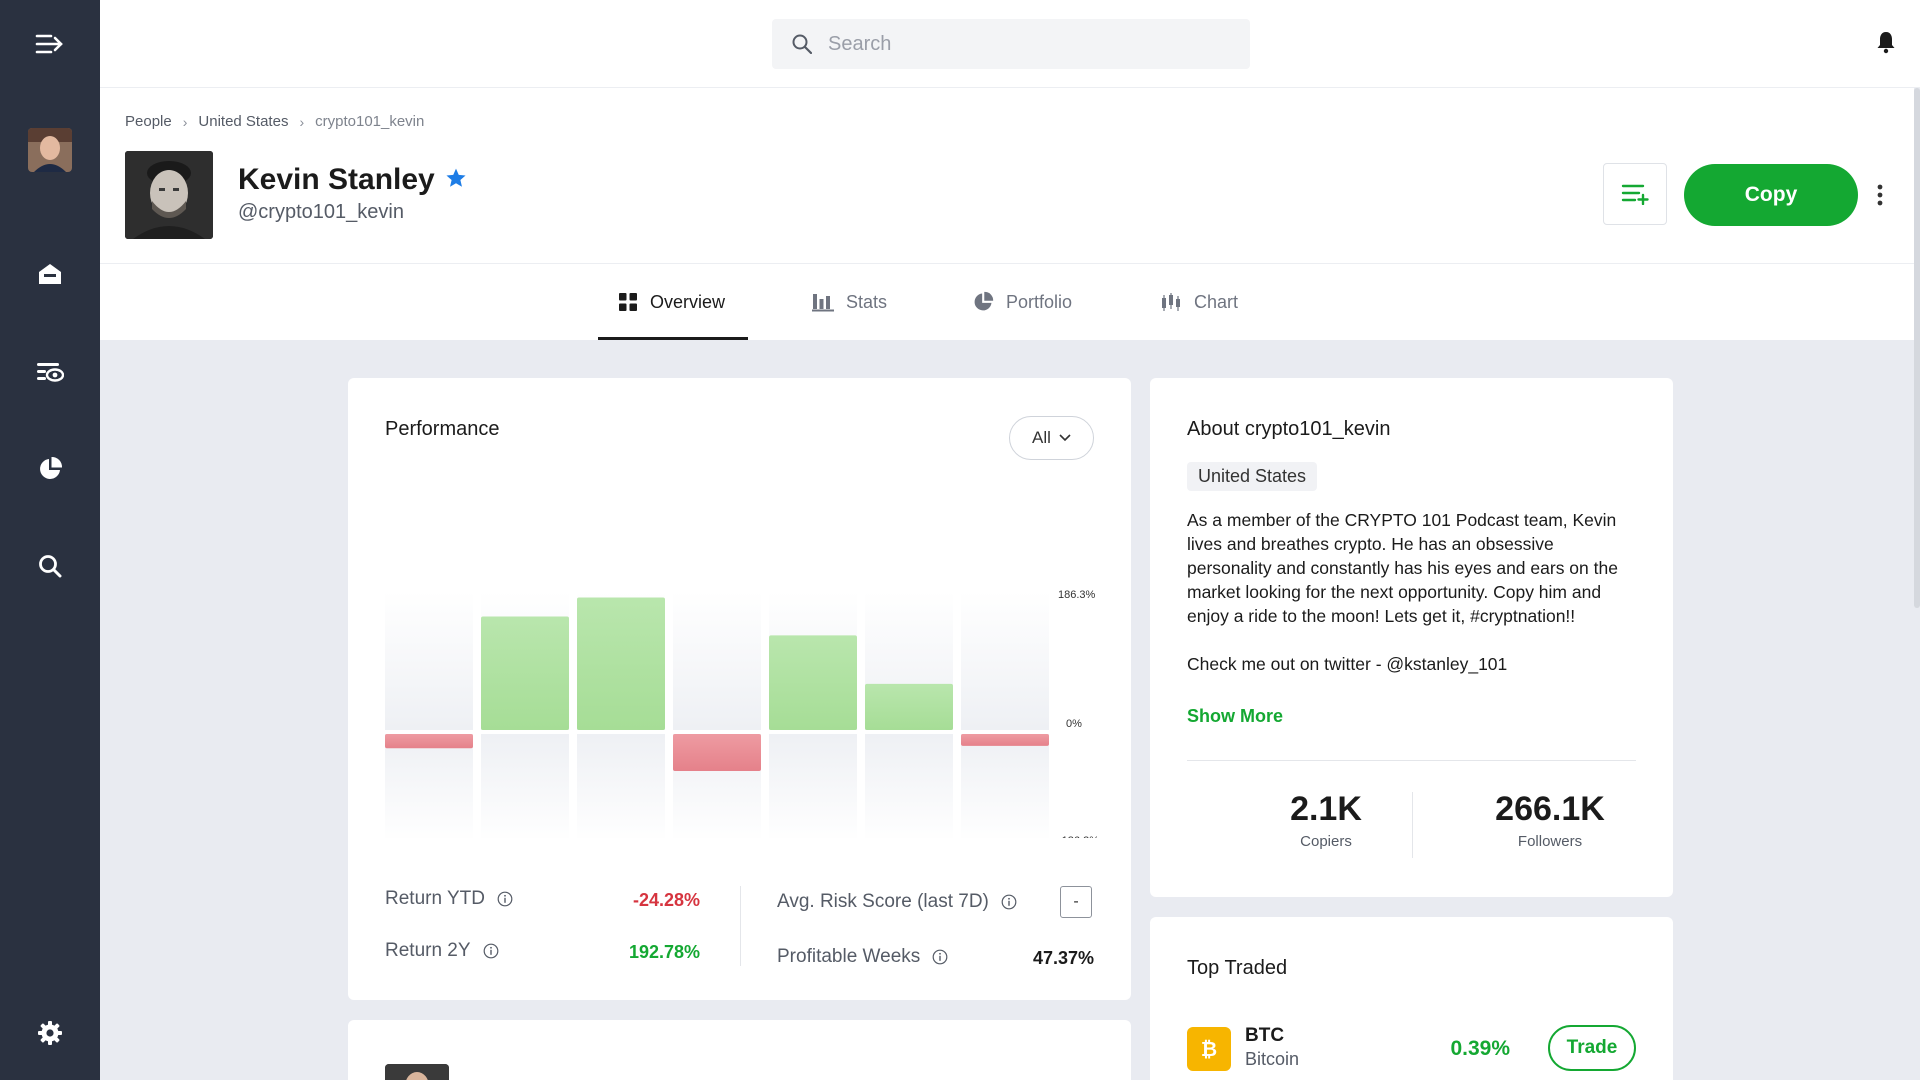 The image size is (1920, 1080). I want to click on menu-expand-icon, so click(50, 44).